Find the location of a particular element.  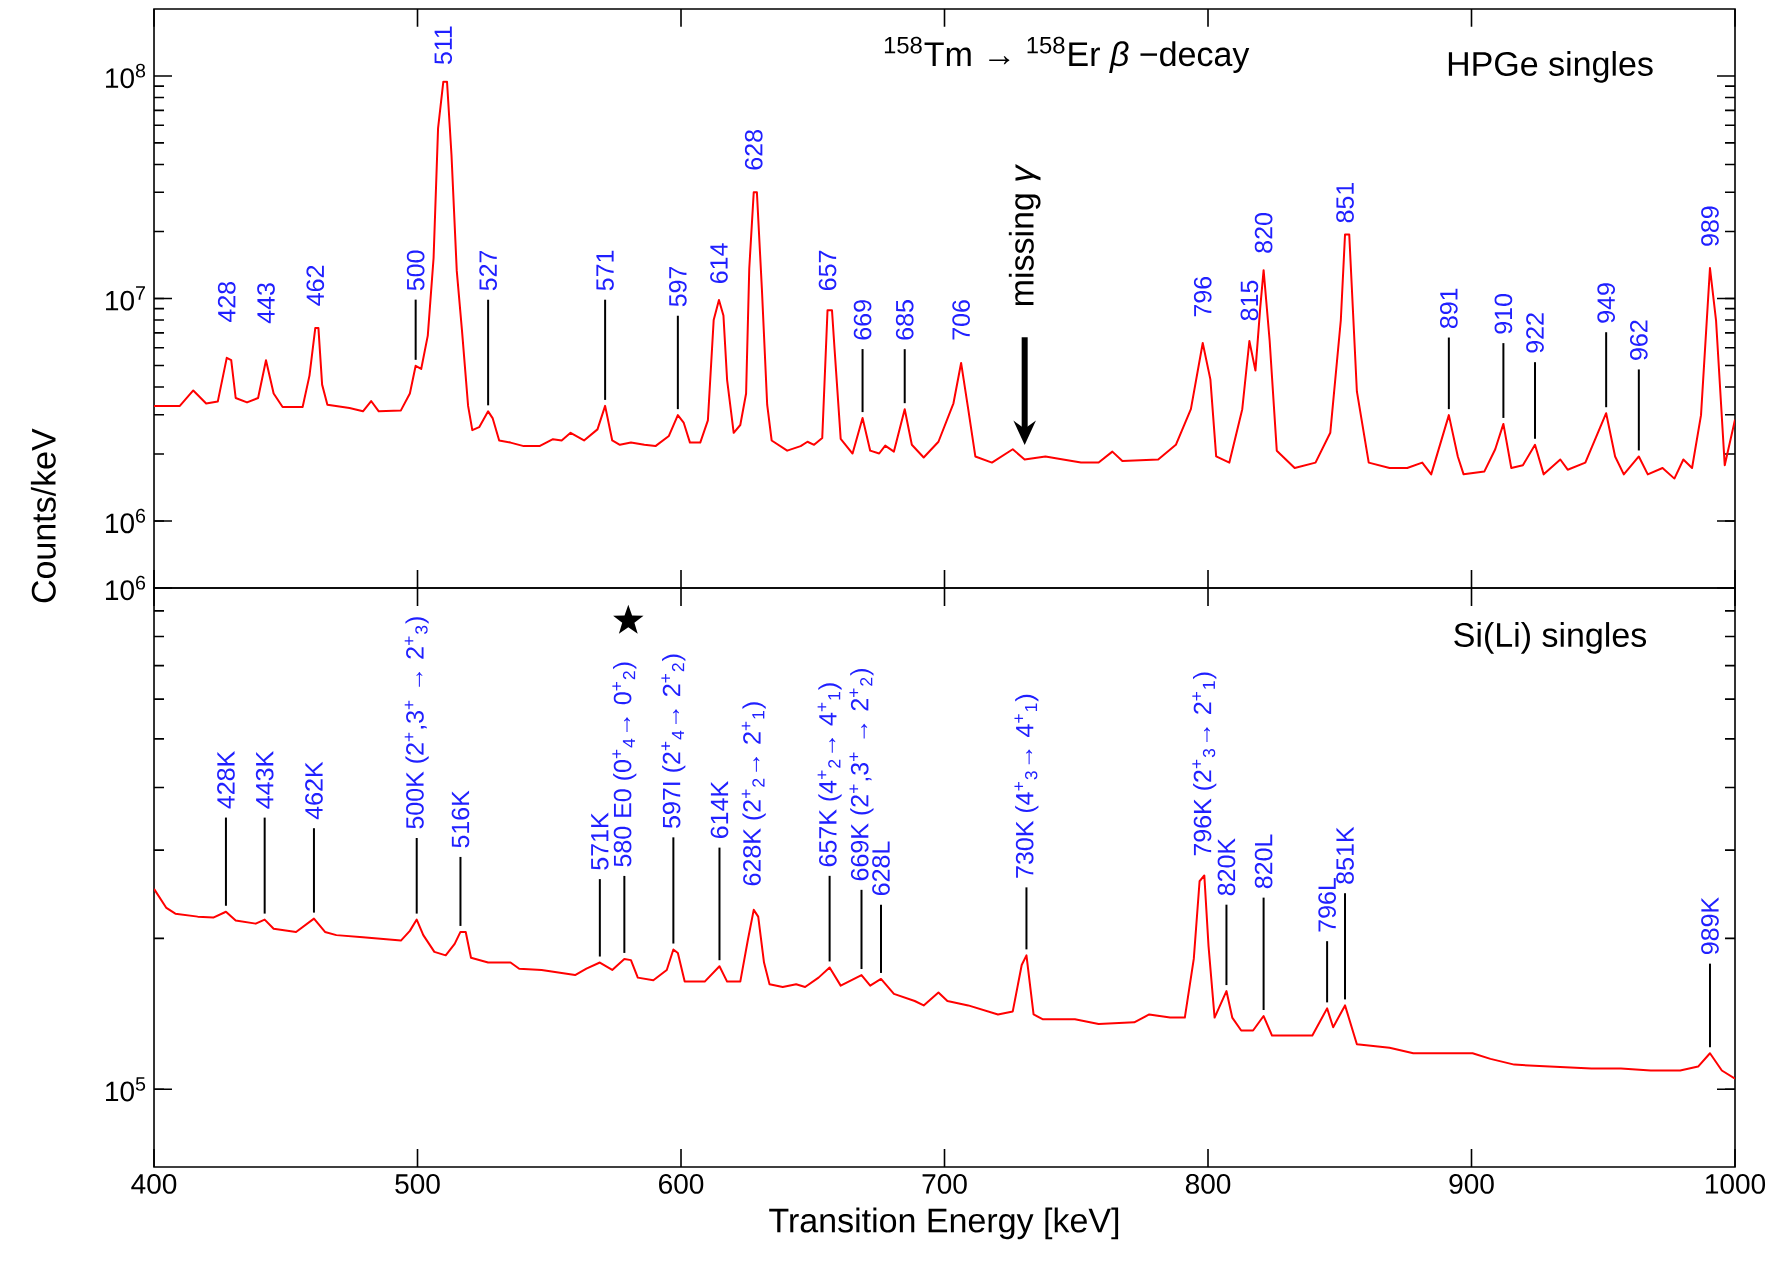

annotation: 428 is located at coordinates (226, 302).